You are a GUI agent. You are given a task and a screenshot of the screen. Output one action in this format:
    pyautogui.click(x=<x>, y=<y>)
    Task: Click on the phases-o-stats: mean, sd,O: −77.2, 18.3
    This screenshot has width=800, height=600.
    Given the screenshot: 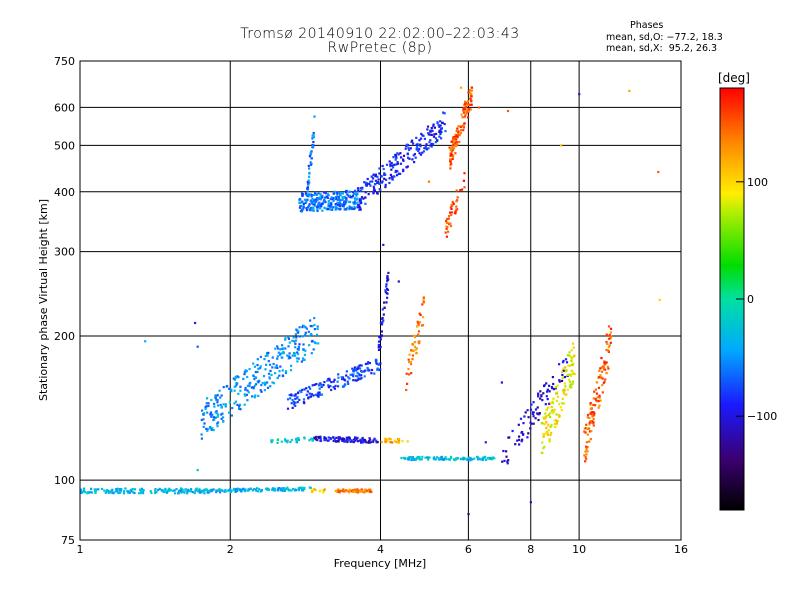 What is the action you would take?
    pyautogui.click(x=664, y=37)
    